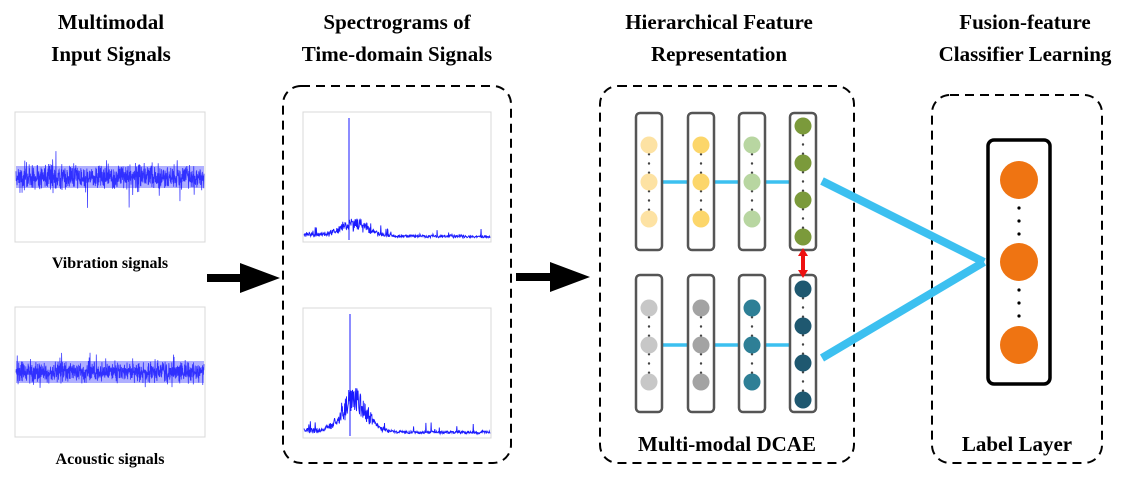 The width and height of the screenshot is (1145, 479). I want to click on acoustic-signal-plot, so click(110, 372).